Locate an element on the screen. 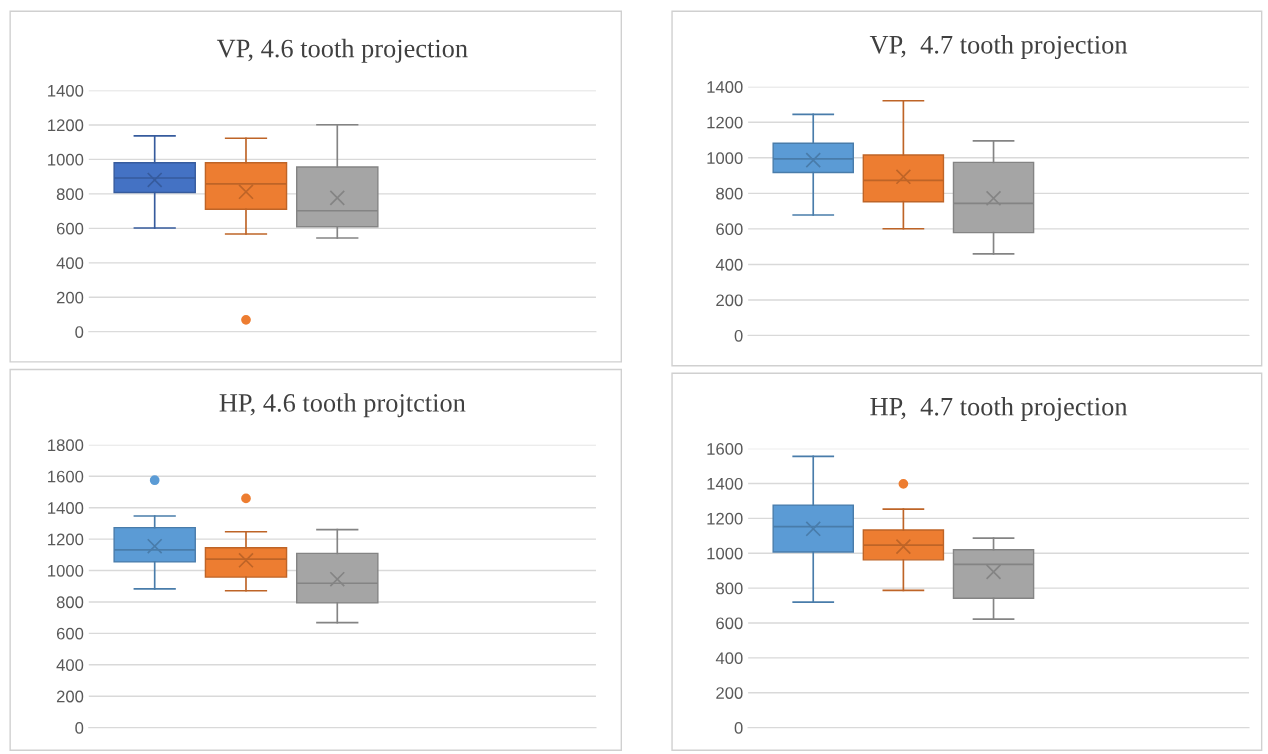  chart-title: HP, 4.6 tooth projtction is located at coordinates (342, 405).